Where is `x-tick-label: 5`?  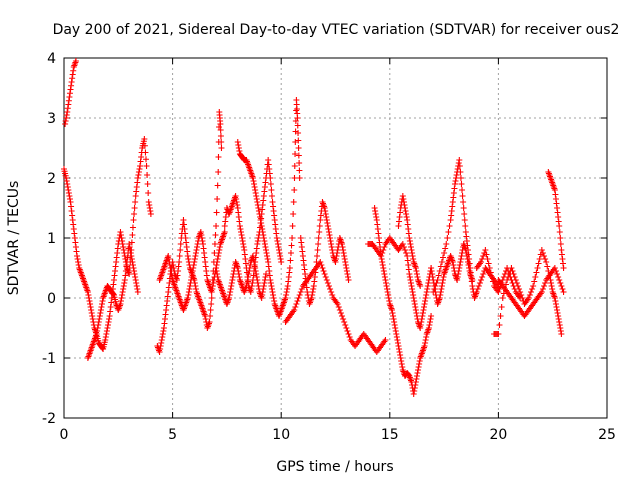
x-tick-label: 5 is located at coordinates (172, 435).